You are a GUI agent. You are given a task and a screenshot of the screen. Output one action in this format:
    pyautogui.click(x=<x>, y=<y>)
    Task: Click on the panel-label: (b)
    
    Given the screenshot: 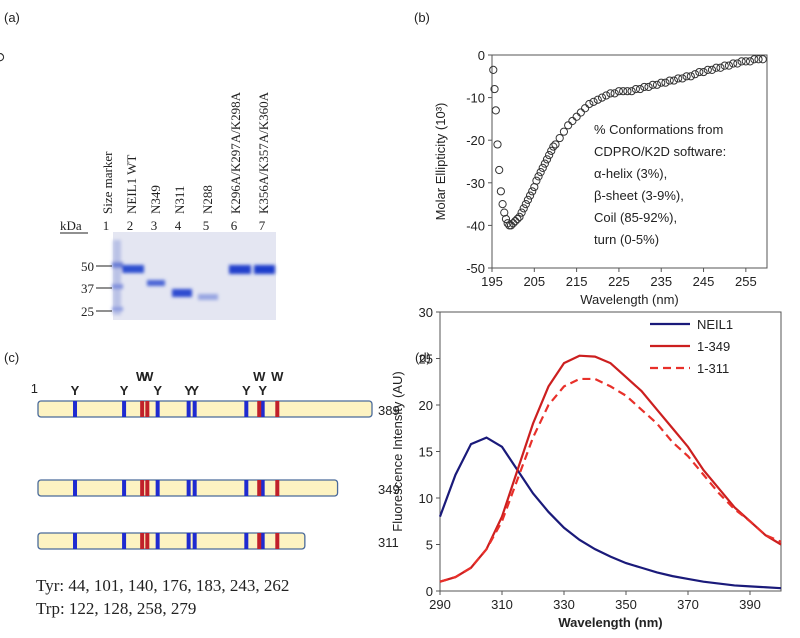 What is the action you would take?
    pyautogui.click(x=422, y=17)
    